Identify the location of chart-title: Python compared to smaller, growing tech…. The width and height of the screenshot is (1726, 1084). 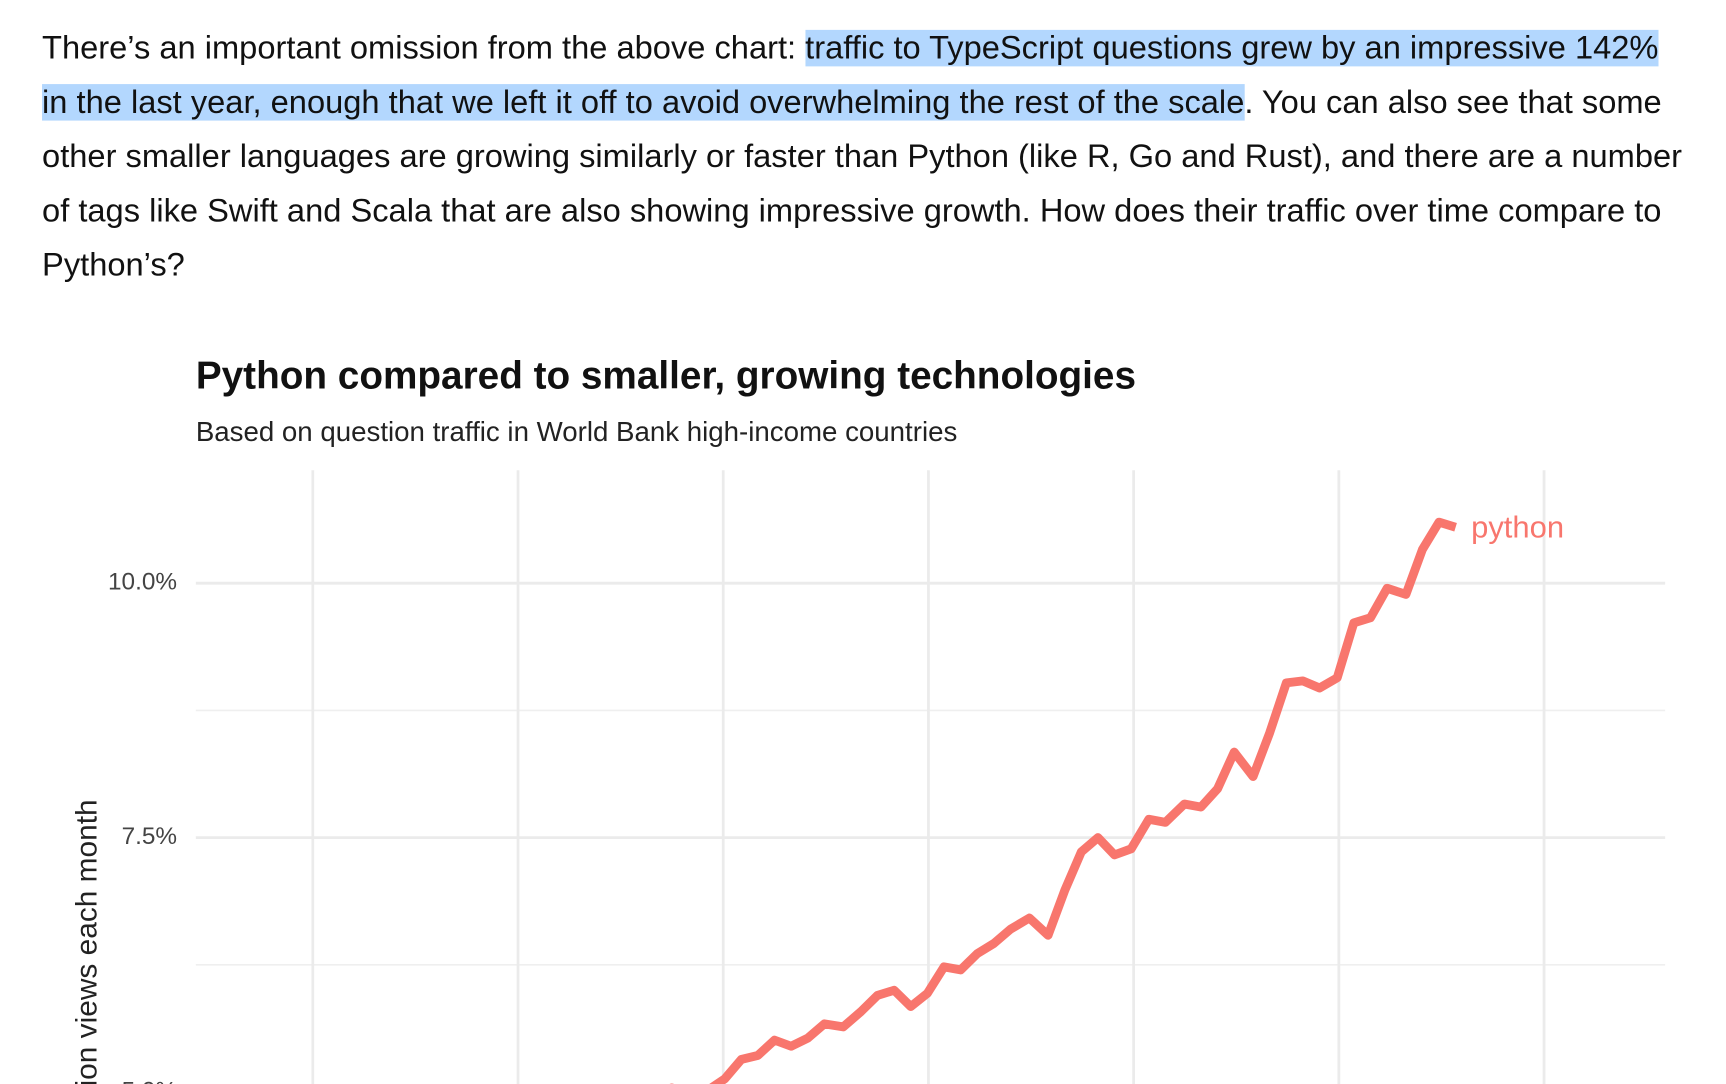
(666, 376).